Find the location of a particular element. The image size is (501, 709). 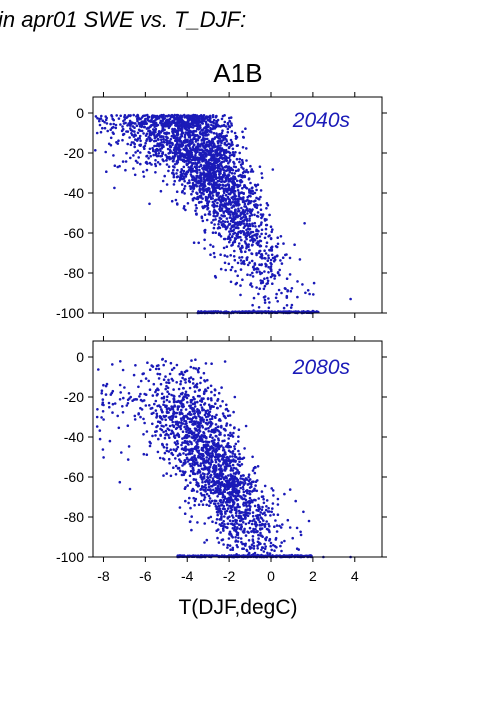

y-tick-label: -80 is located at coordinates (74, 273).